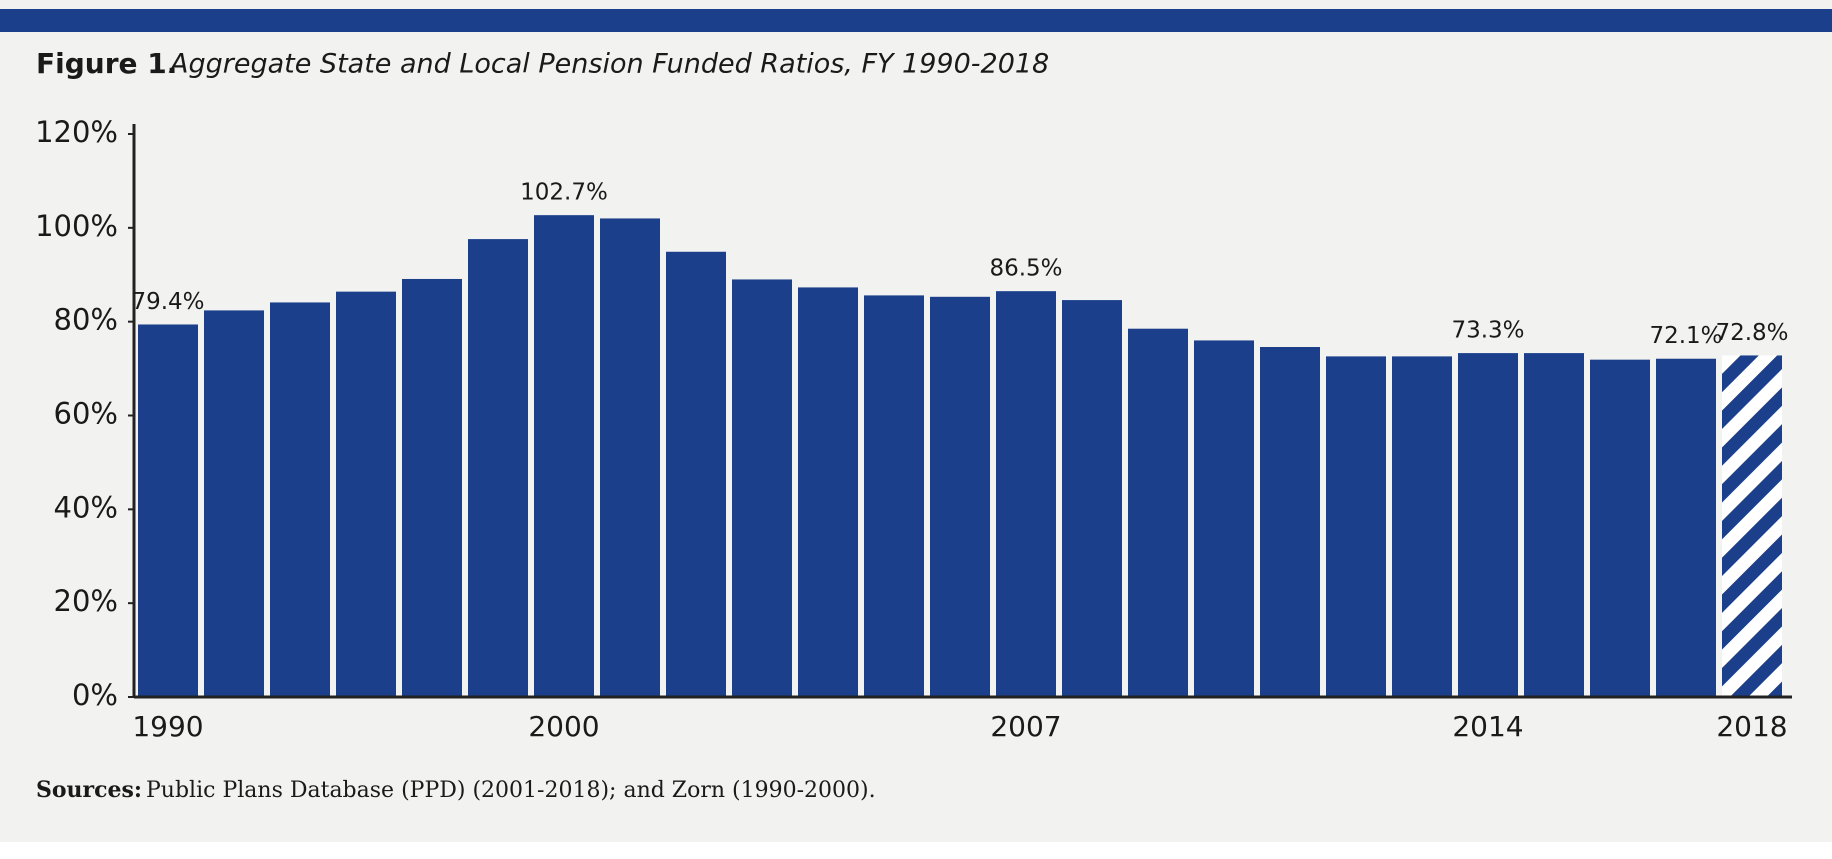 The width and height of the screenshot is (1832, 859). What do you see at coordinates (1487, 331) in the screenshot?
I see `data-label: 73.3%` at bounding box center [1487, 331].